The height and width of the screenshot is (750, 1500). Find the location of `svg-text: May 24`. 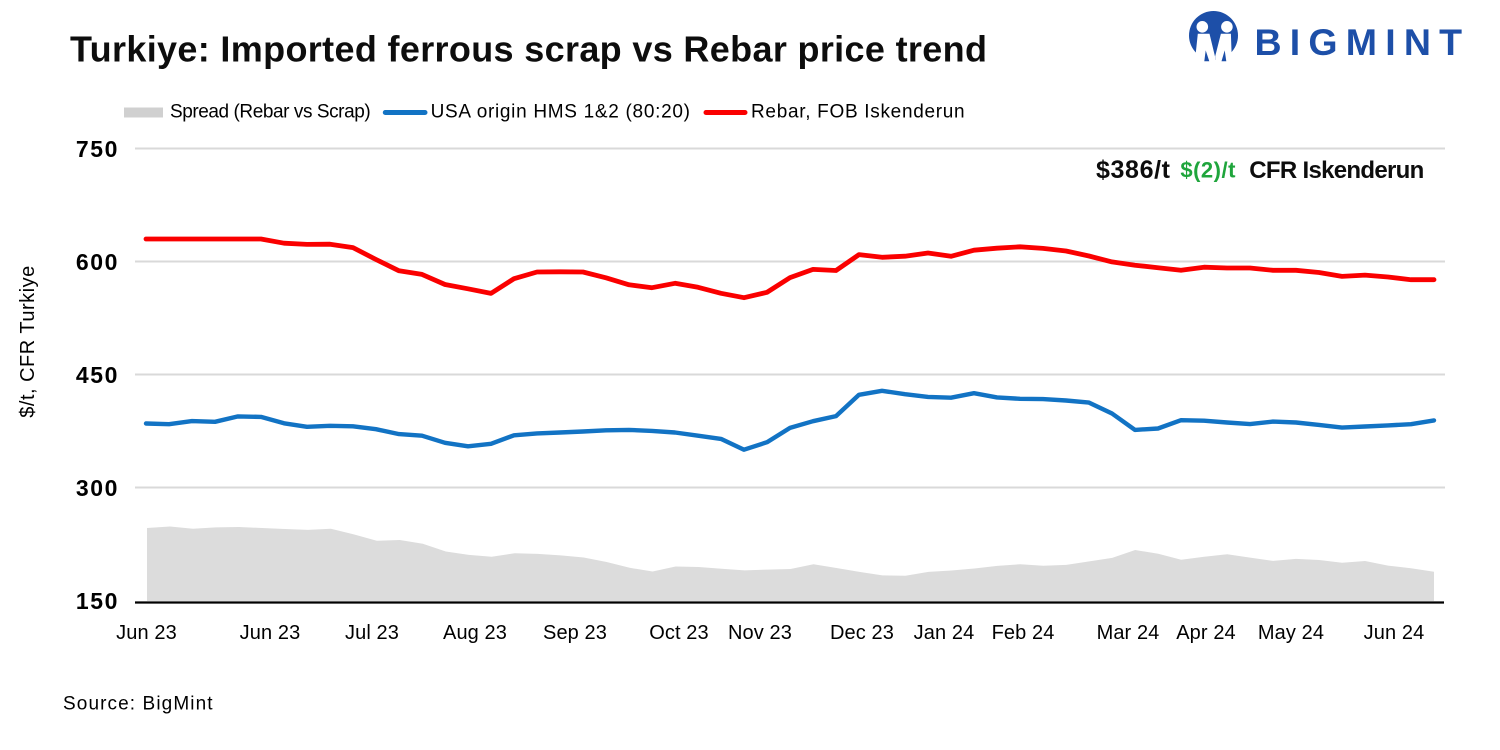

svg-text: May 24 is located at coordinates (1291, 633).